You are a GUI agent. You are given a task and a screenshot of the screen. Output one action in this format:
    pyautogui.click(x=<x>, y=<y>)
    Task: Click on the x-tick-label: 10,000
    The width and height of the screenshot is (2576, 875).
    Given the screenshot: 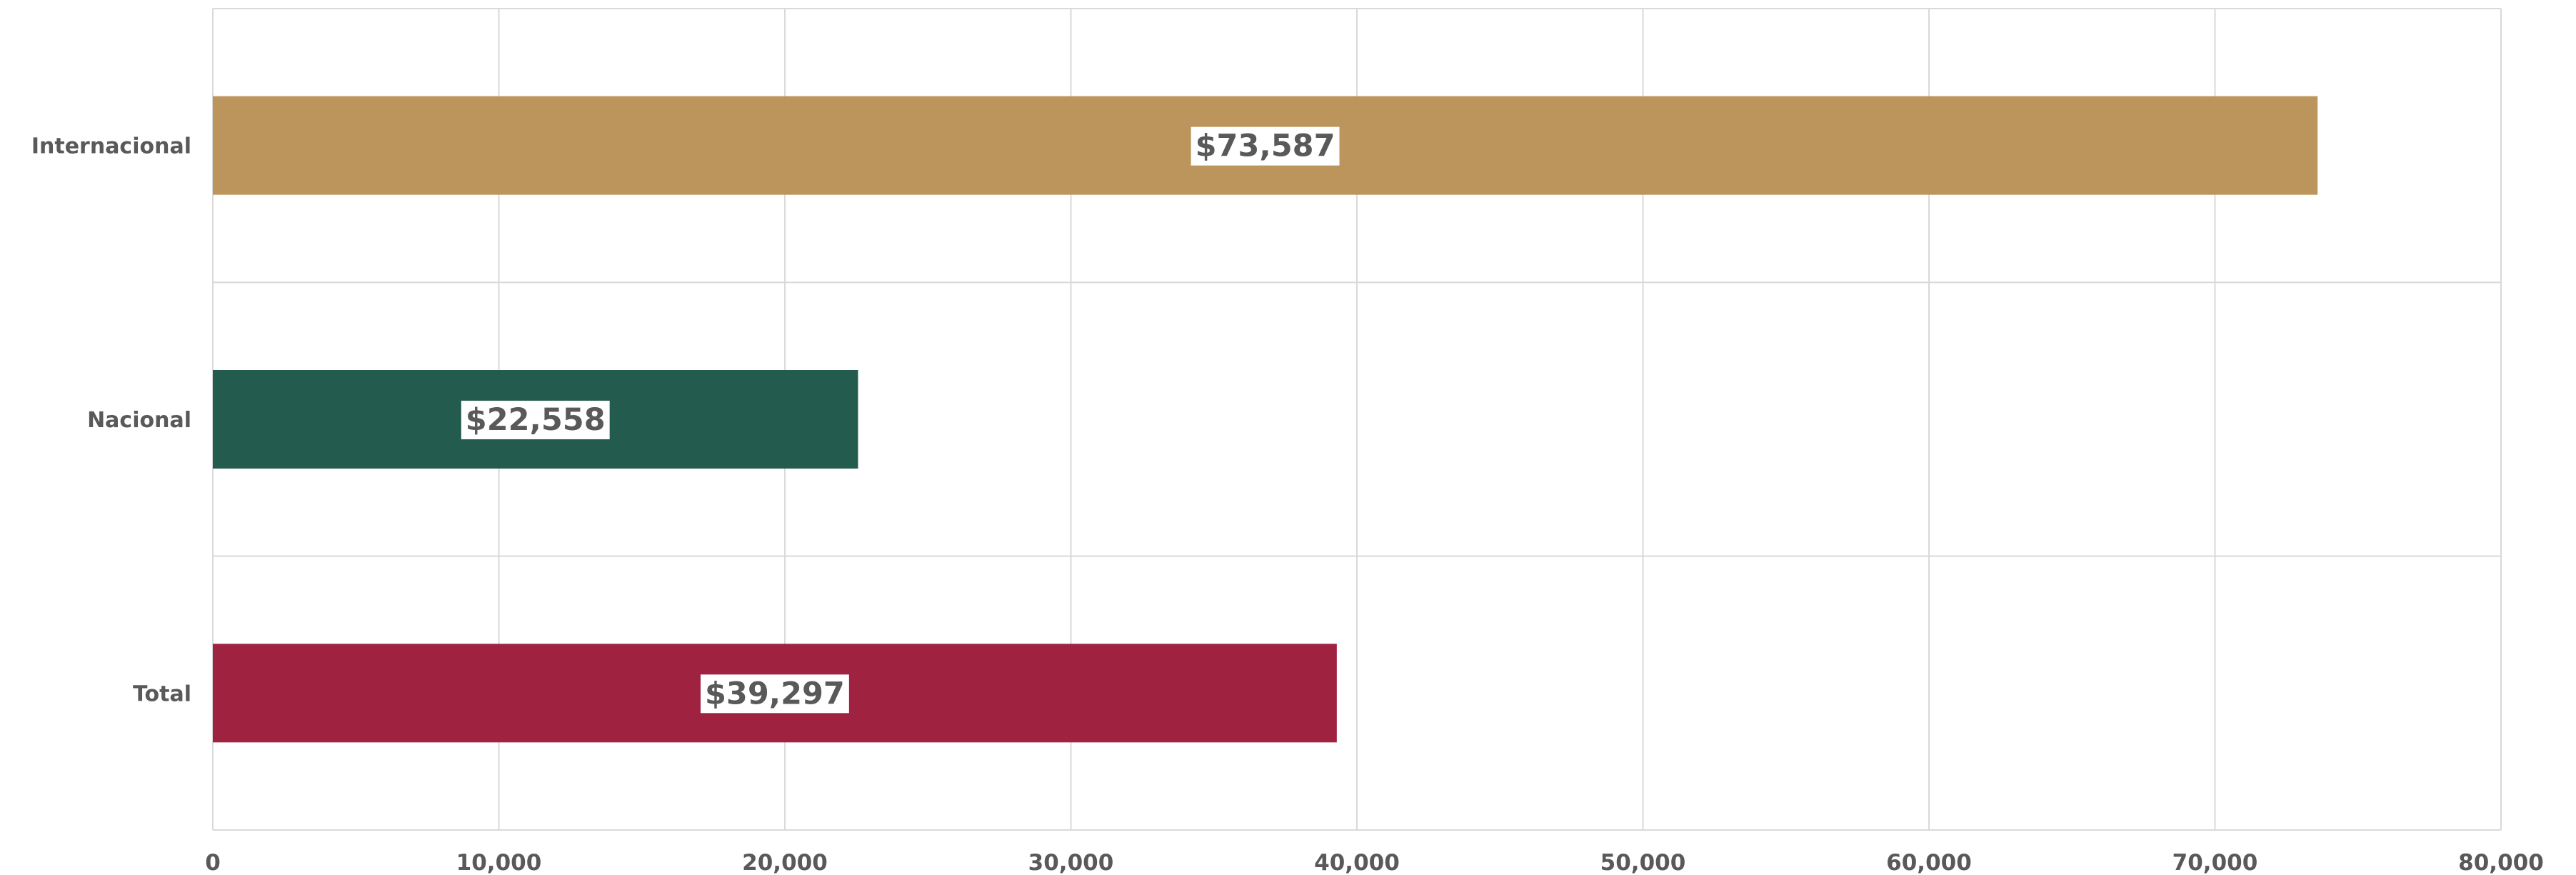 What is the action you would take?
    pyautogui.click(x=499, y=862)
    